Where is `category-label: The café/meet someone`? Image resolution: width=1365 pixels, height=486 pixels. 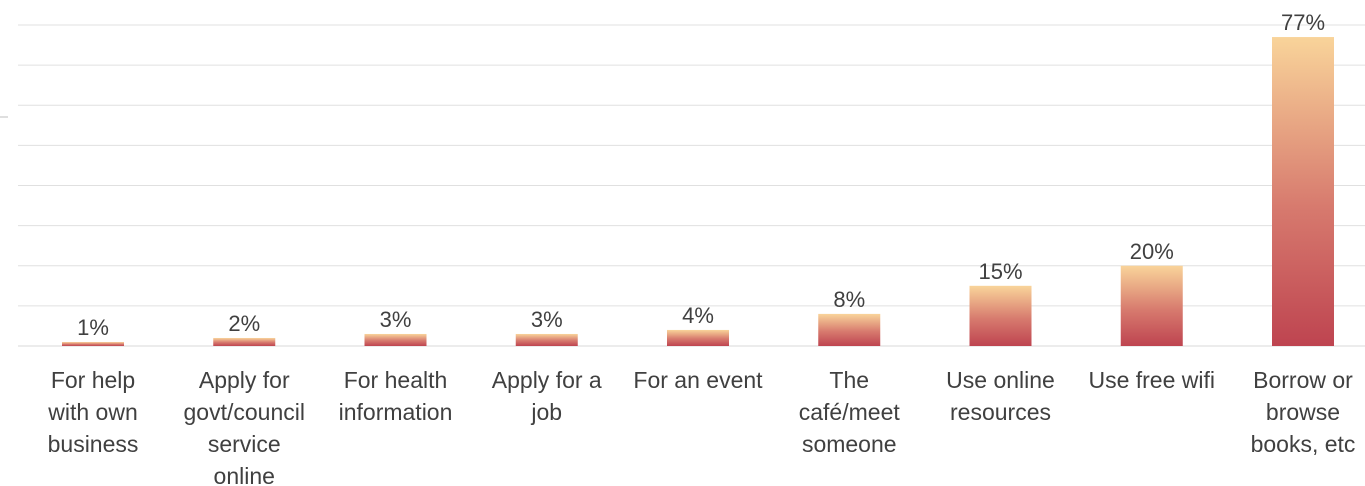
category-label: The café/meet someone is located at coordinates (850, 412).